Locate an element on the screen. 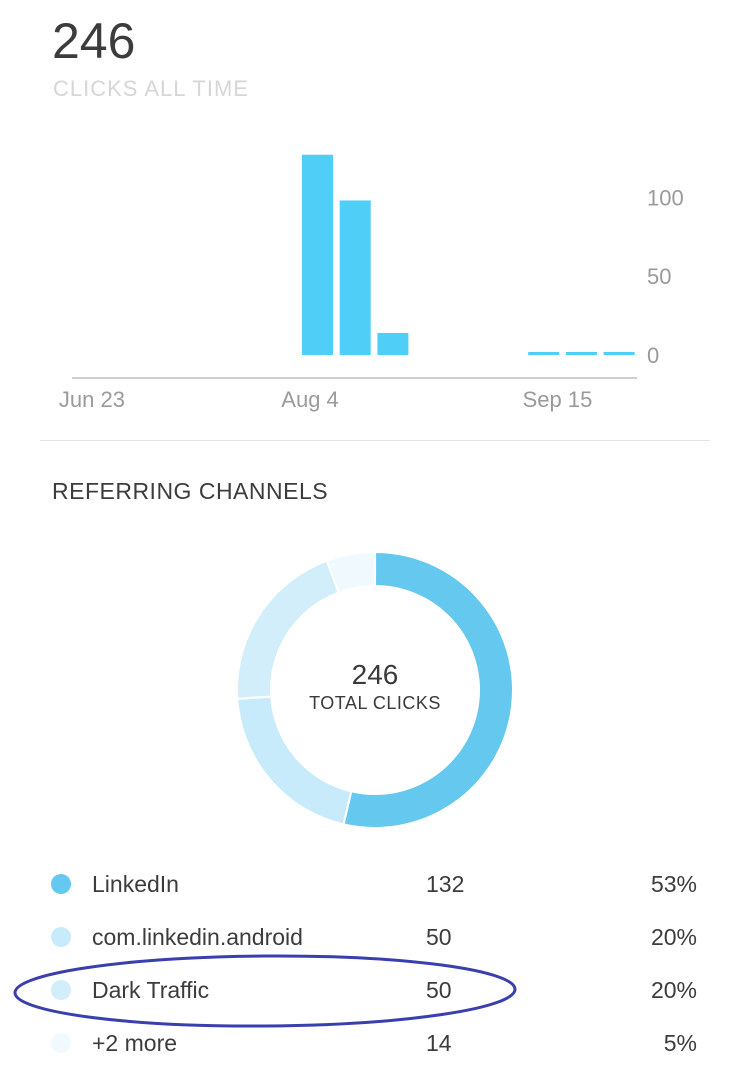 This screenshot has width=750, height=1087. channel-row-linkedin-android: com.linkedin.android 50 20% is located at coordinates (375, 937).